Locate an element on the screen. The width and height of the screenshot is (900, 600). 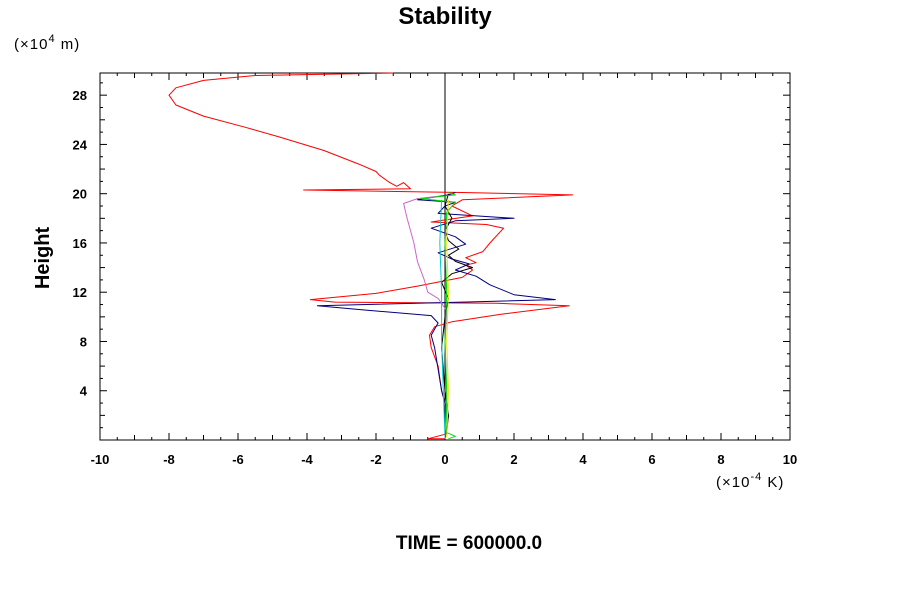
y-unit-suffix: m) is located at coordinates (68, 44).